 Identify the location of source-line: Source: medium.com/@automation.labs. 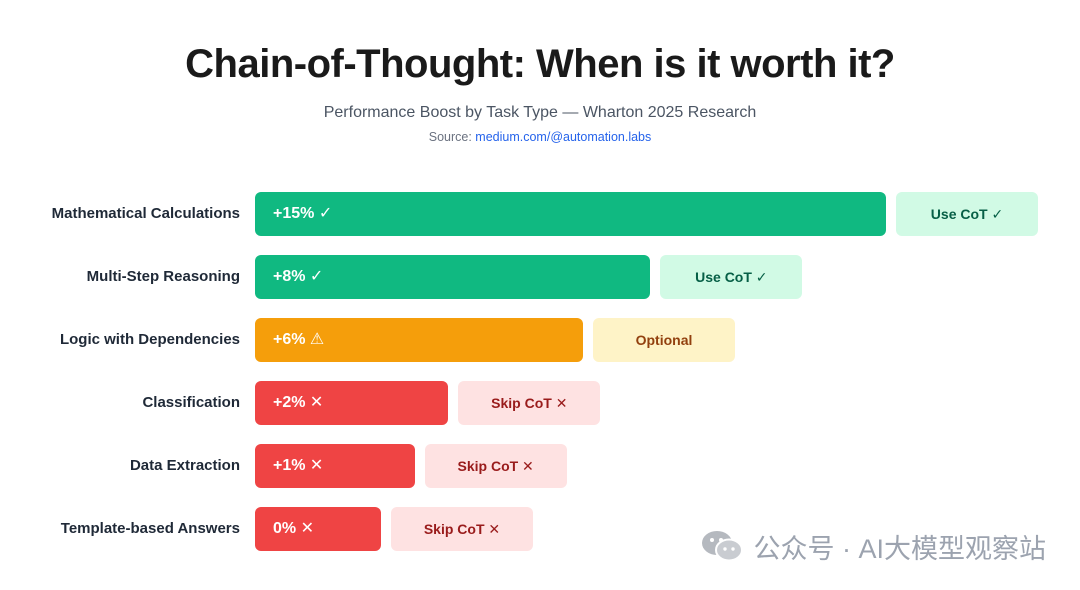
(540, 137).